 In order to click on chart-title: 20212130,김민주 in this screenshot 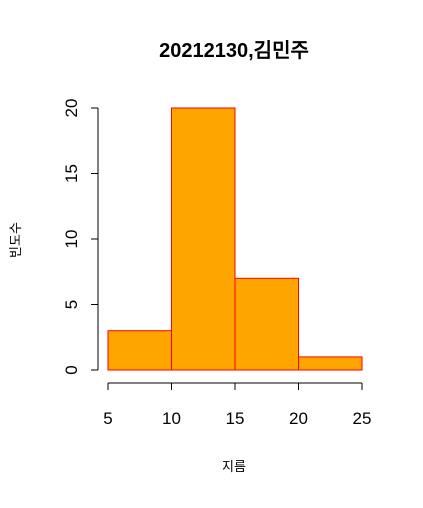, I will do `click(234, 50)`.